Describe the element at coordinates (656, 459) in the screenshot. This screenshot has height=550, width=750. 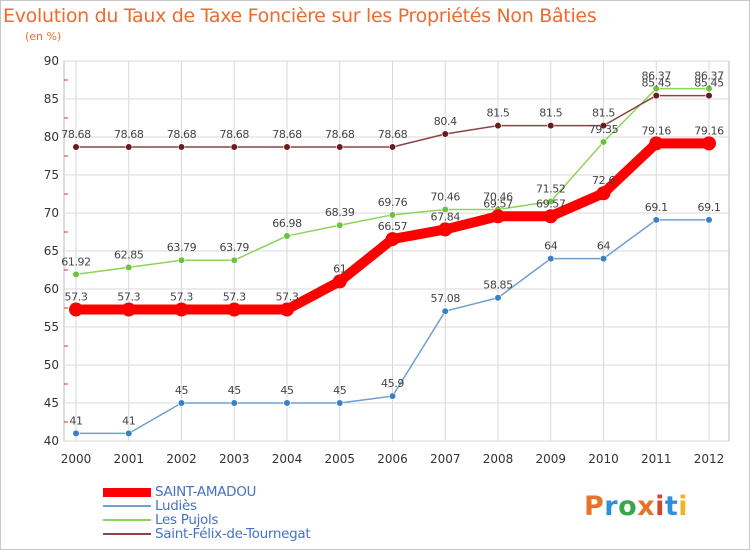
I see `x-tick-label: 2011` at that location.